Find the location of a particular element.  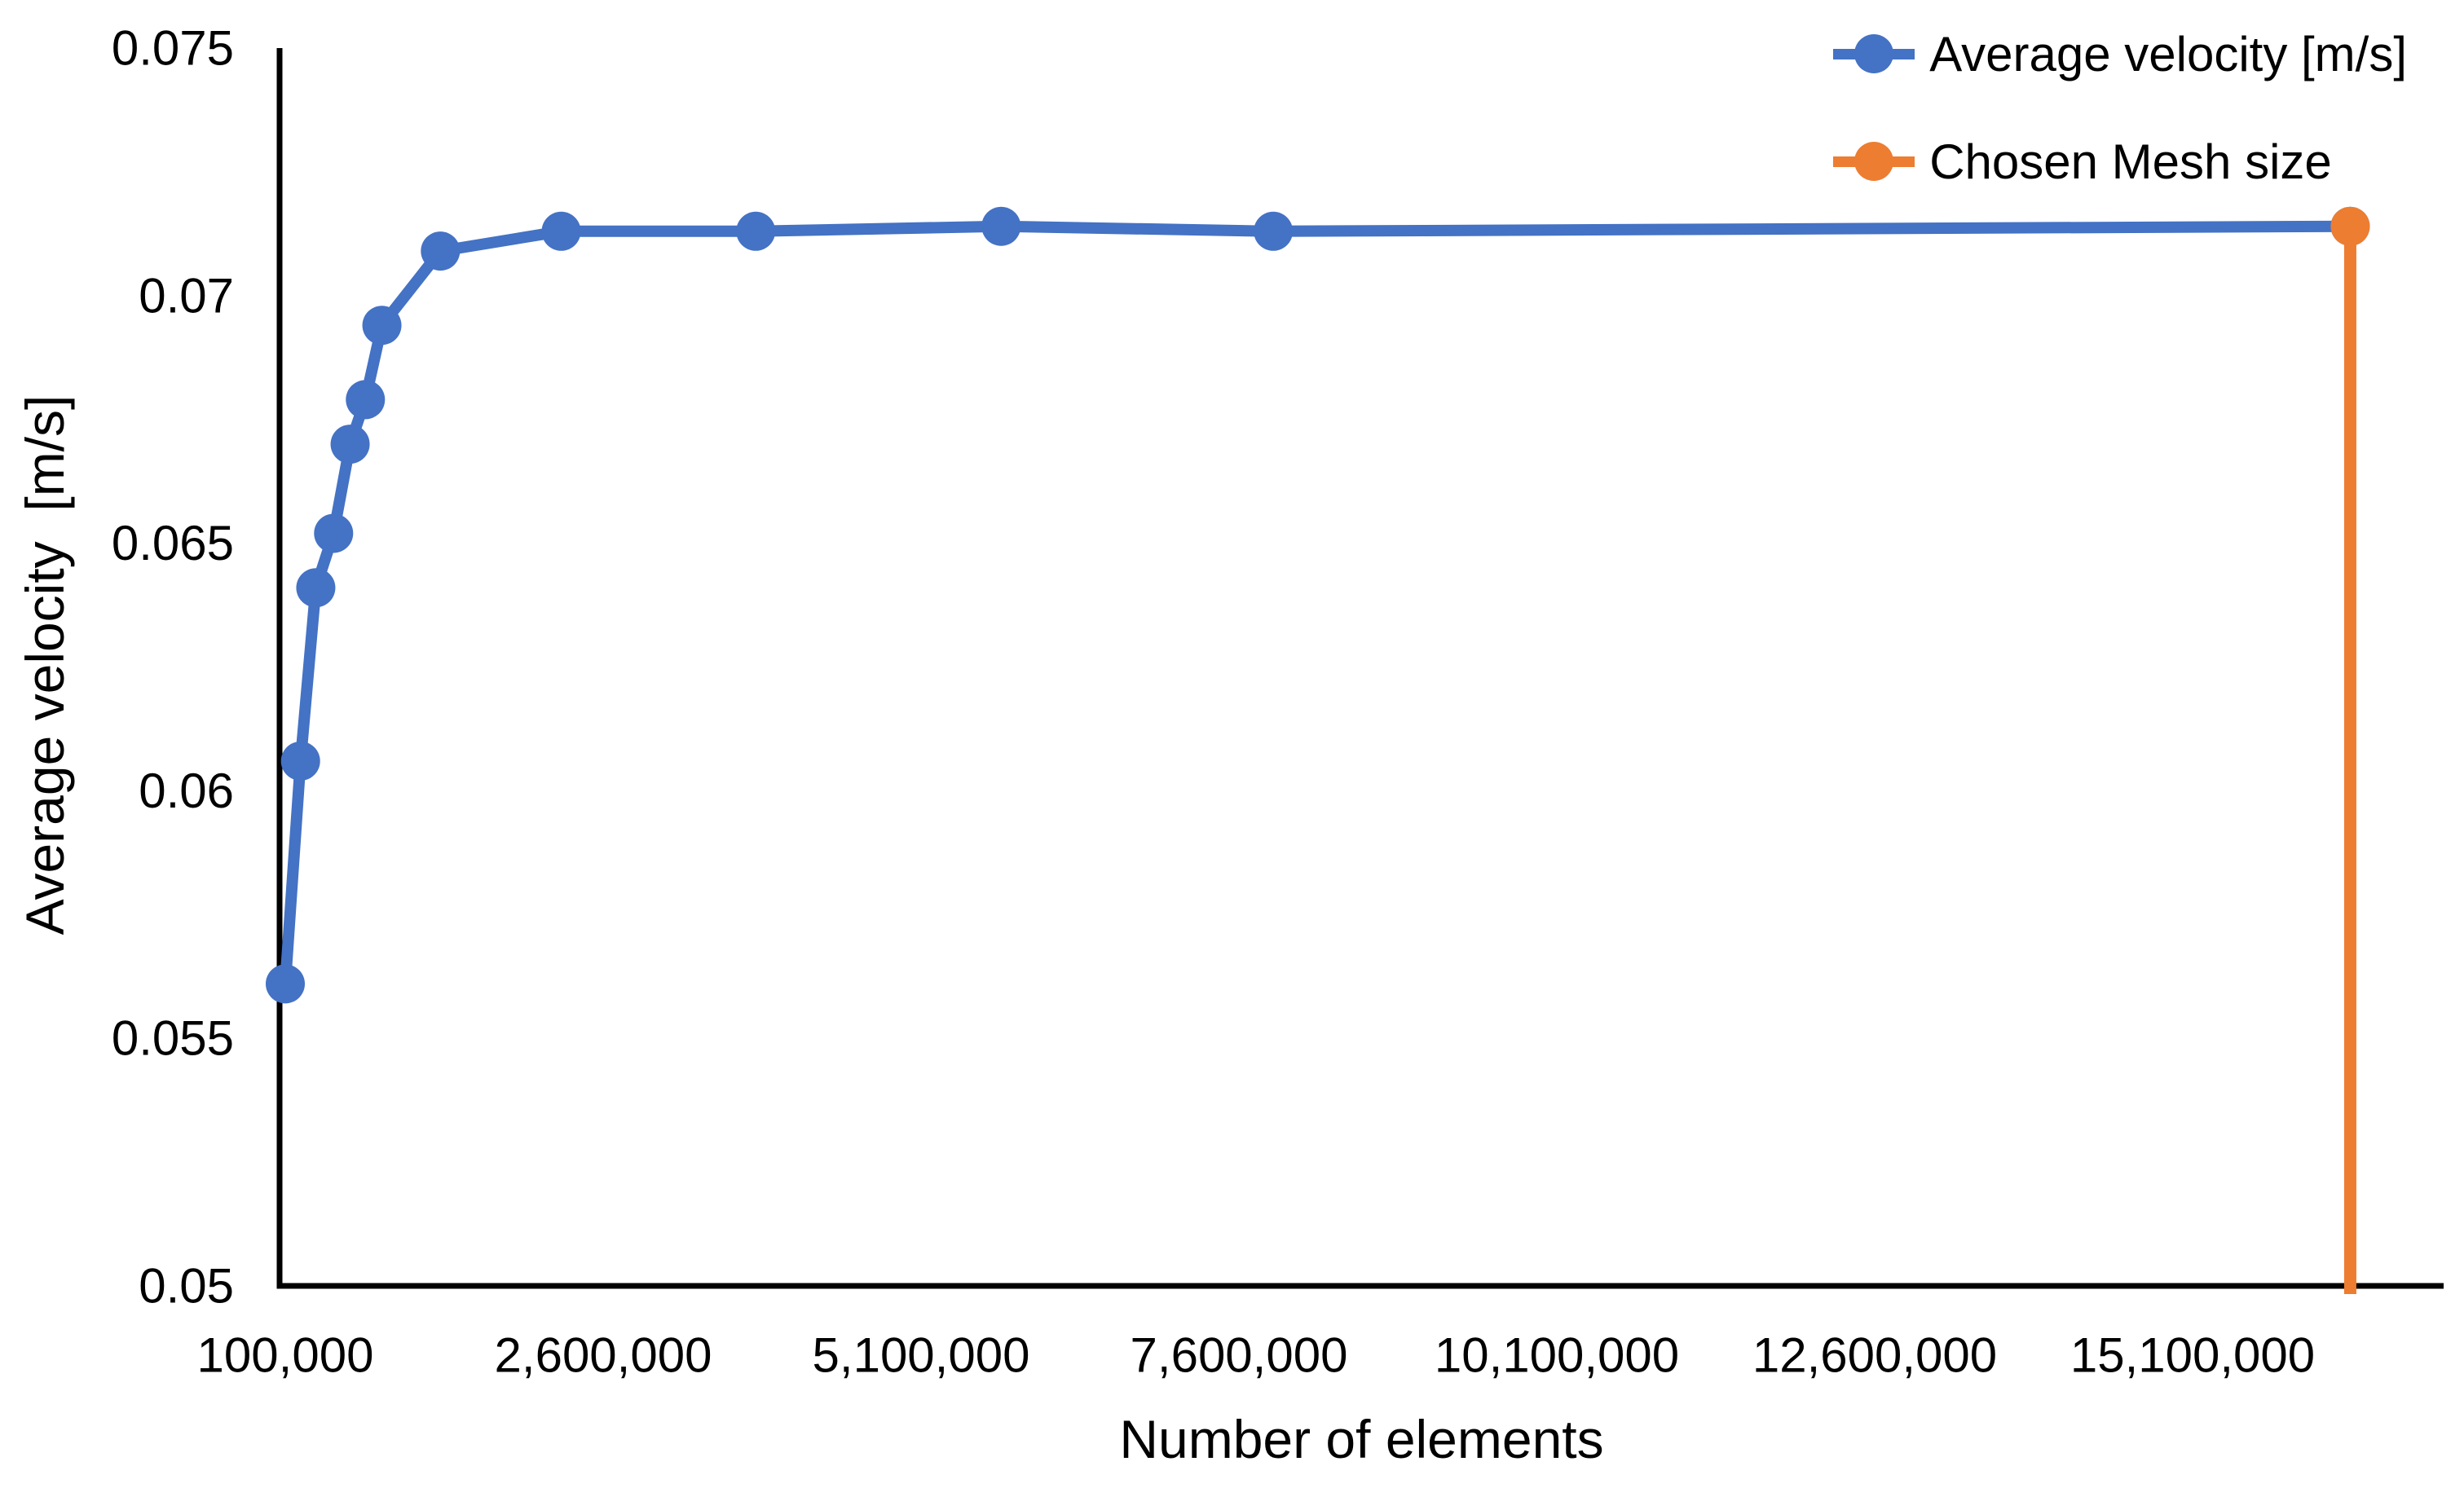

legend-item-average-velocity: Average velocity [m/s] is located at coordinates (2120, 54).